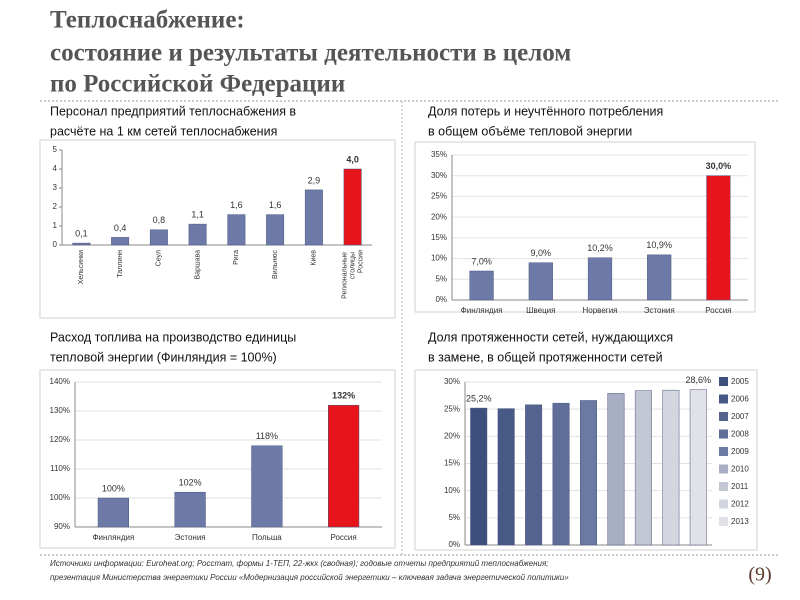 The height and width of the screenshot is (600, 800). I want to click on y-tick-label: 30%, so click(439, 175).